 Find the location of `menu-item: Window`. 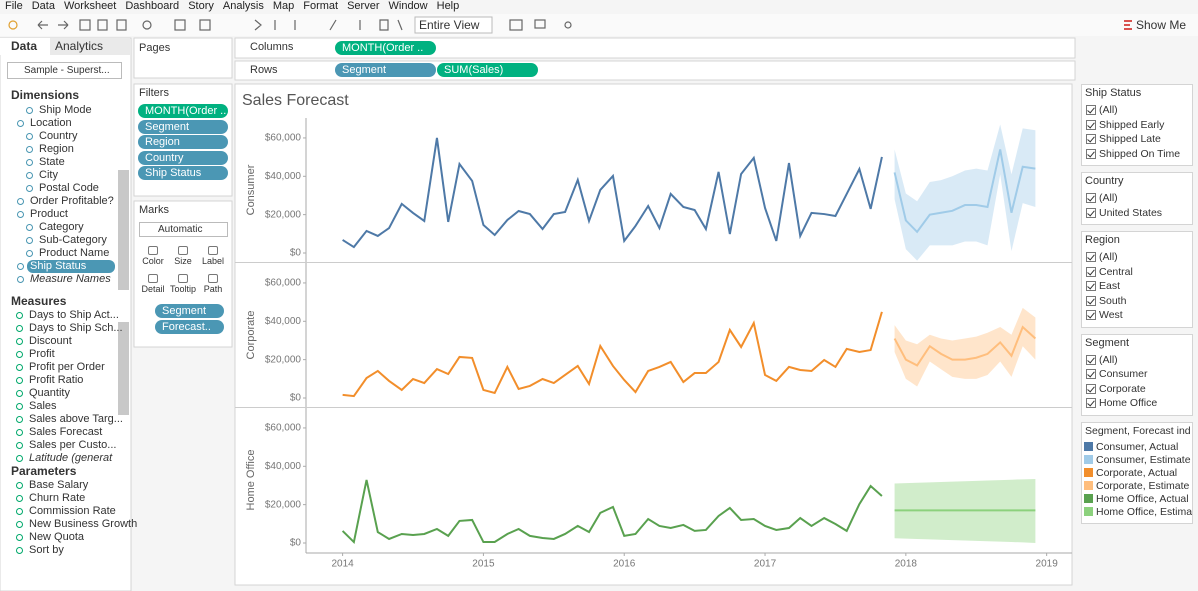

menu-item: Window is located at coordinates (408, 6).